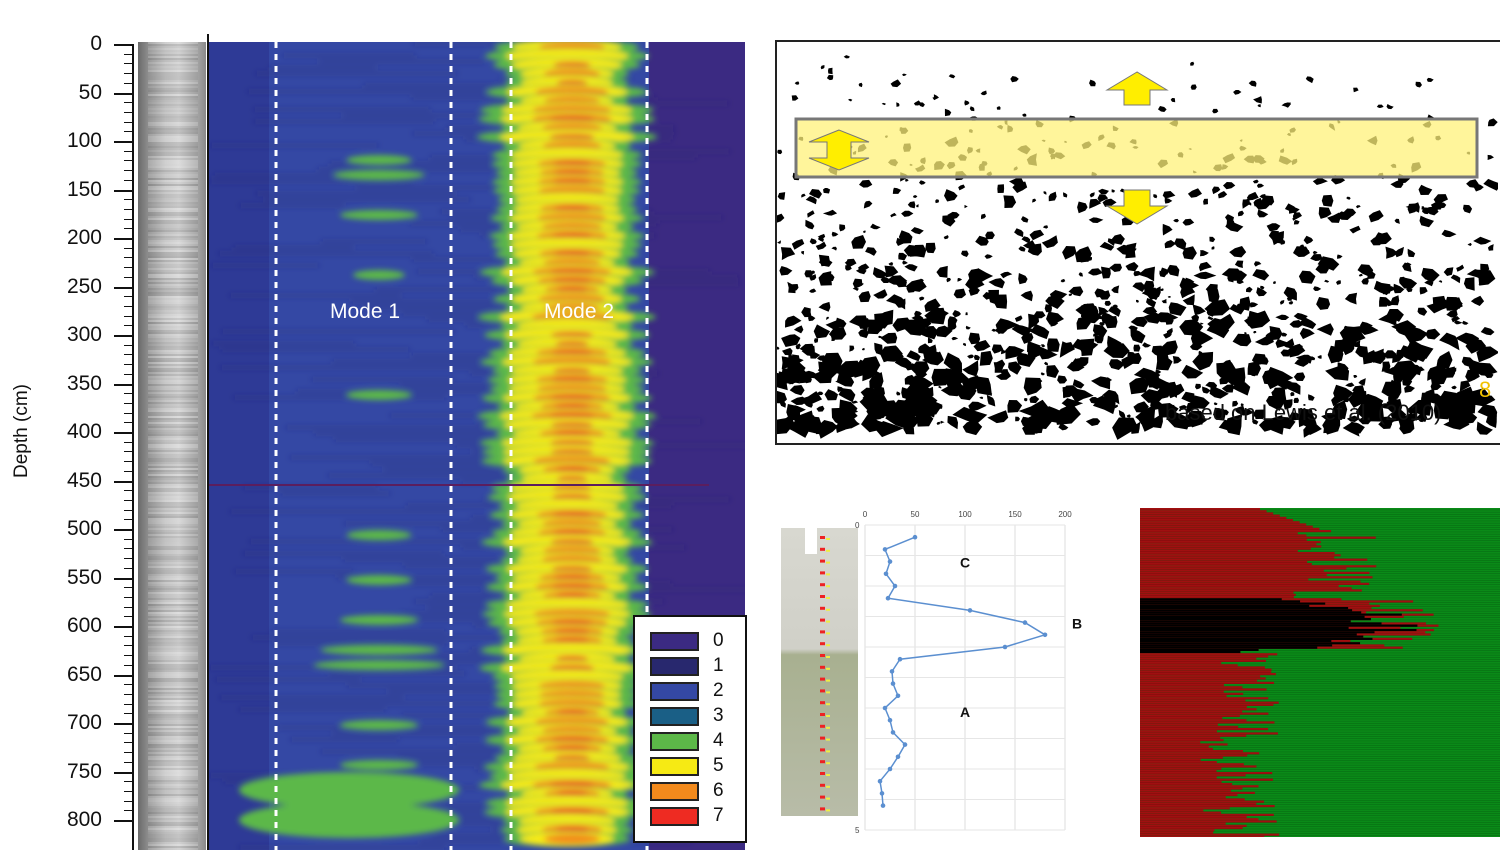  What do you see at coordinates (84, 722) in the screenshot?
I see `depth-tick-label: 700` at bounding box center [84, 722].